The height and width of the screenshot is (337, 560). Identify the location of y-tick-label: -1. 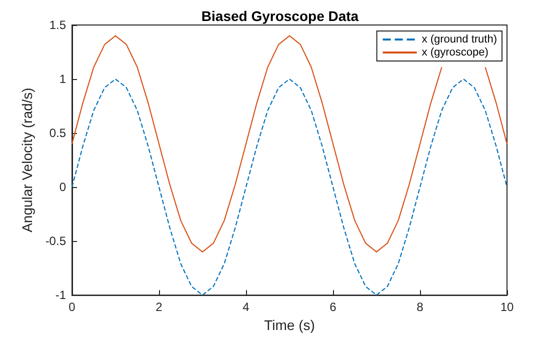
(60, 295).